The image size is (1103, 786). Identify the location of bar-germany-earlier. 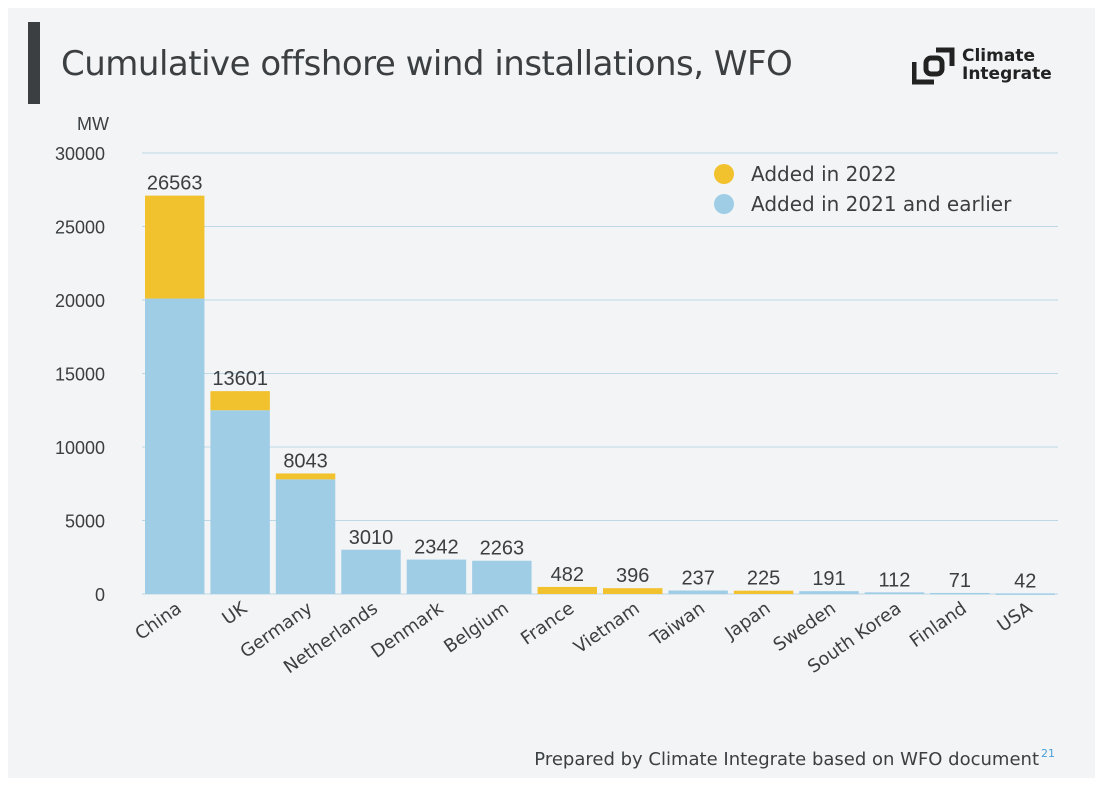
(305, 536).